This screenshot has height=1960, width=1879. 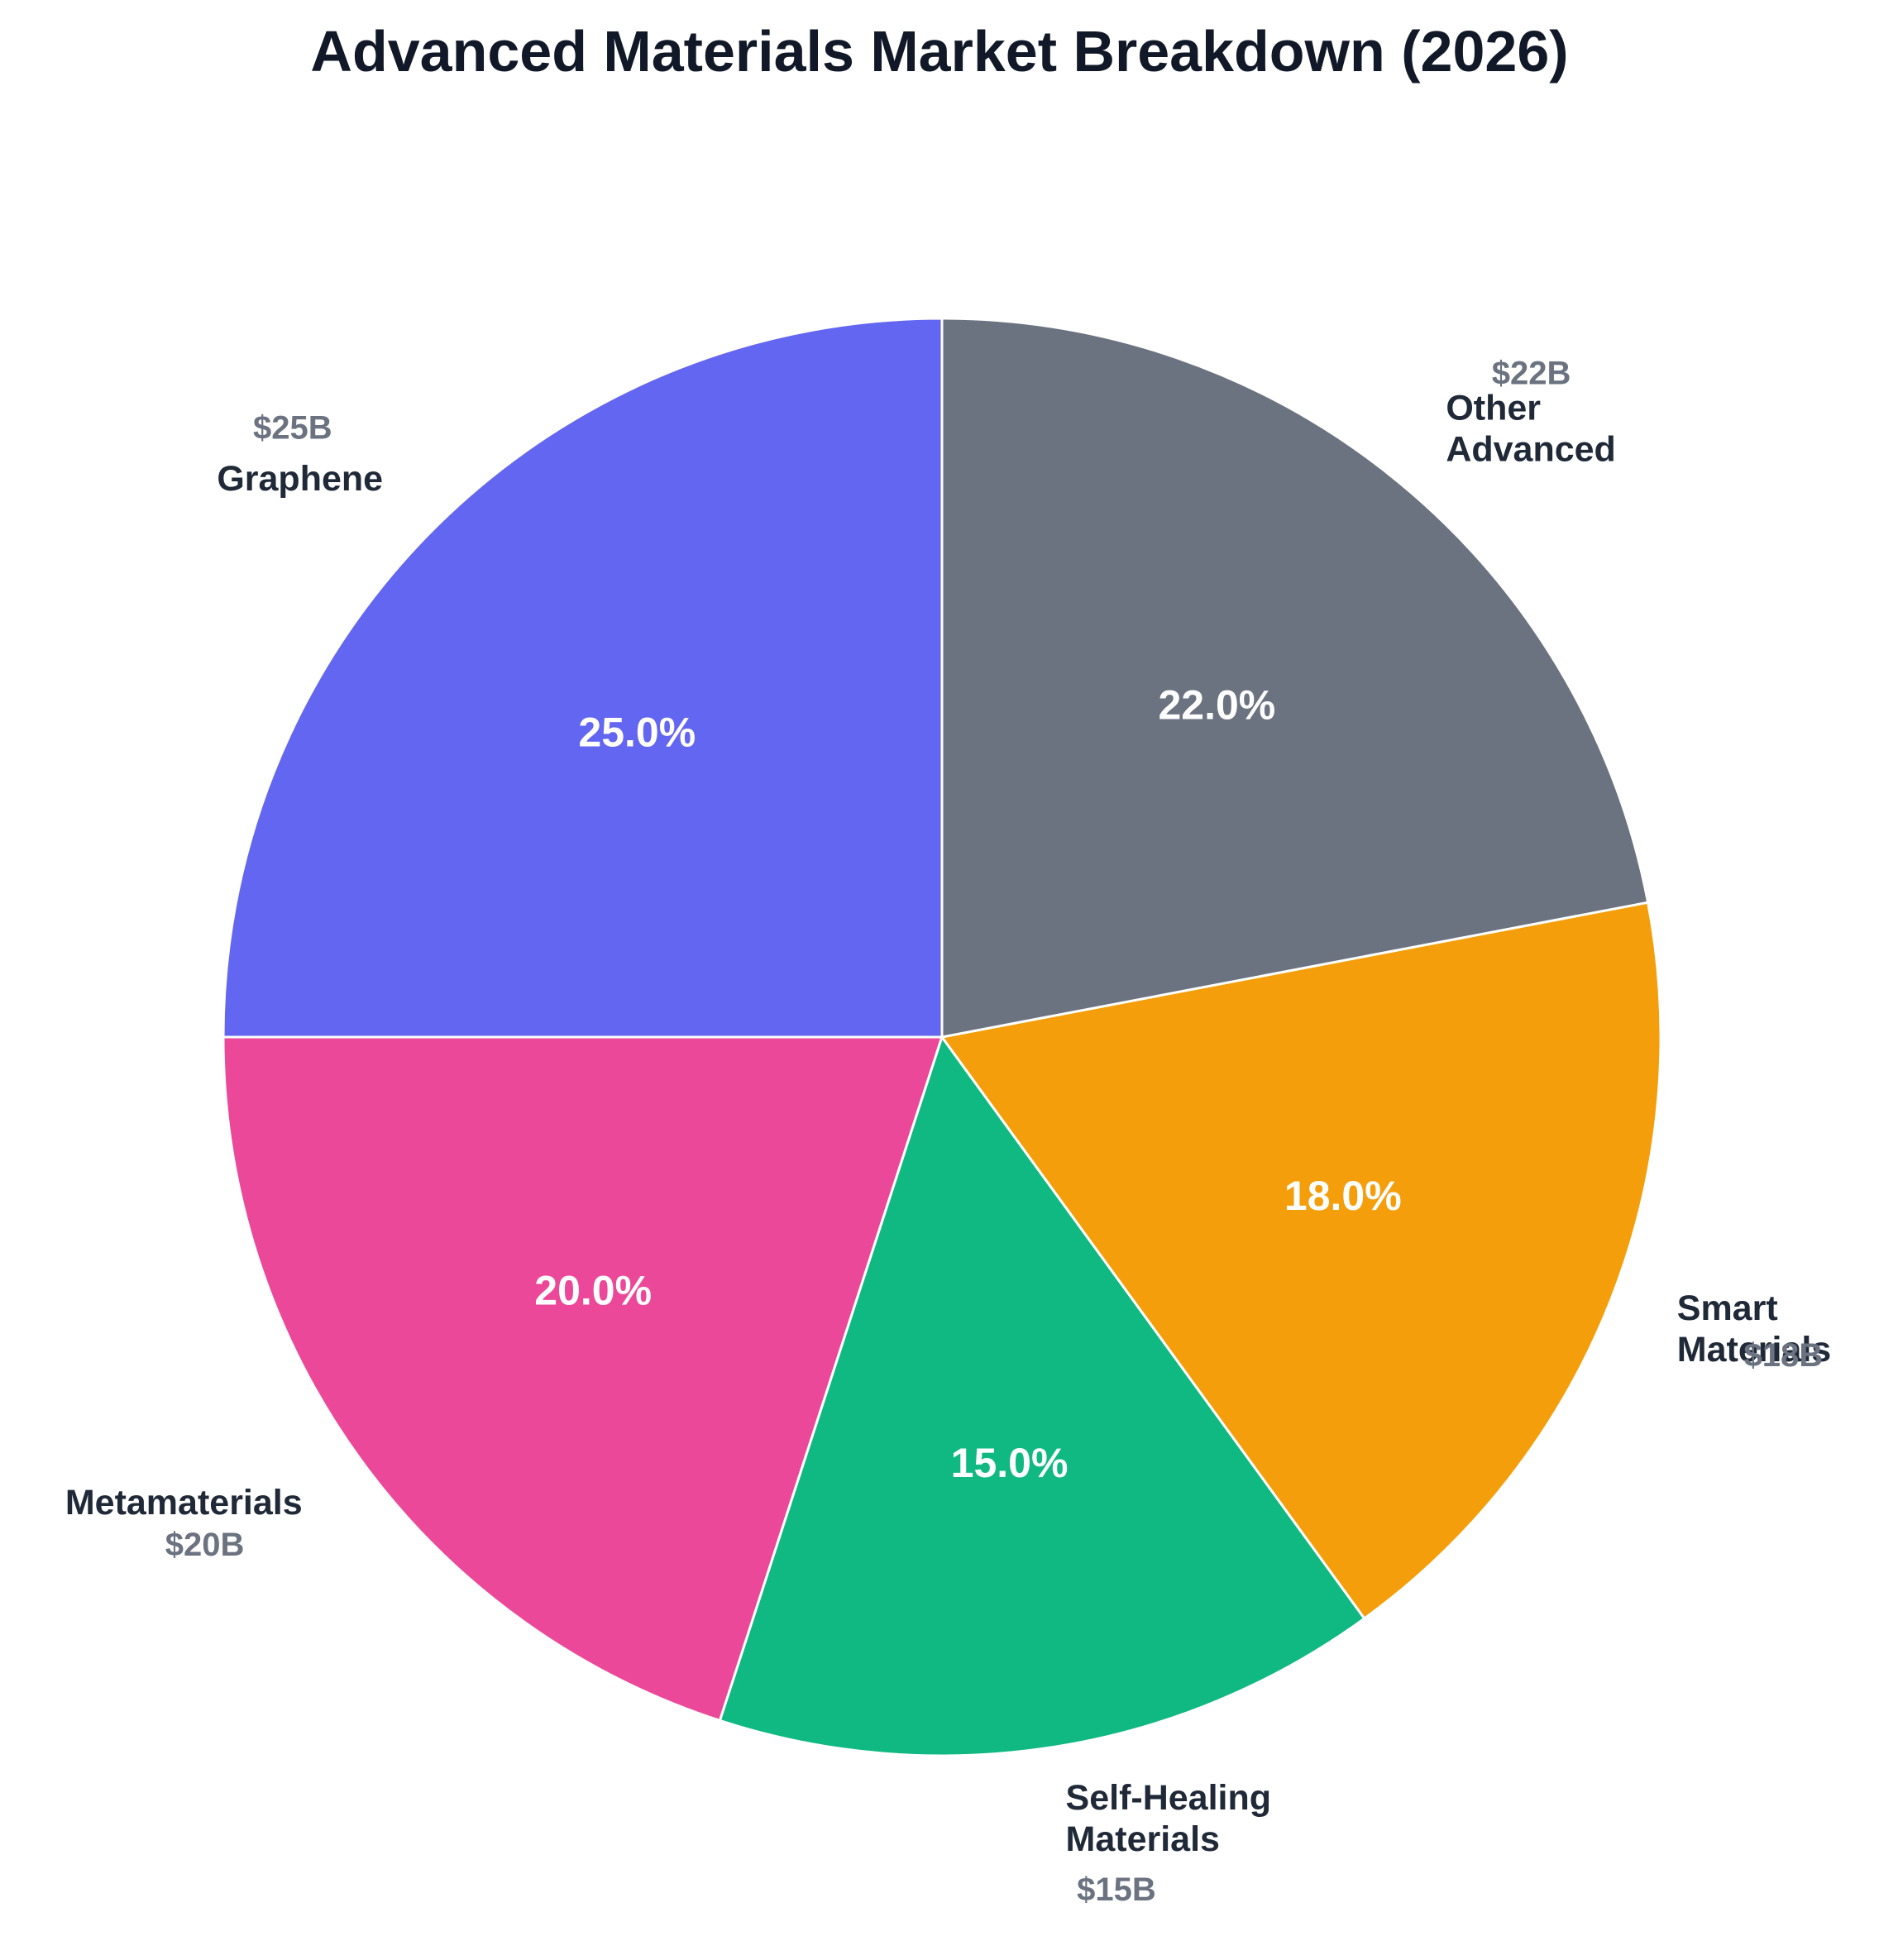 I want to click on slice-category-label: Other Advanced, so click(x=1531, y=428).